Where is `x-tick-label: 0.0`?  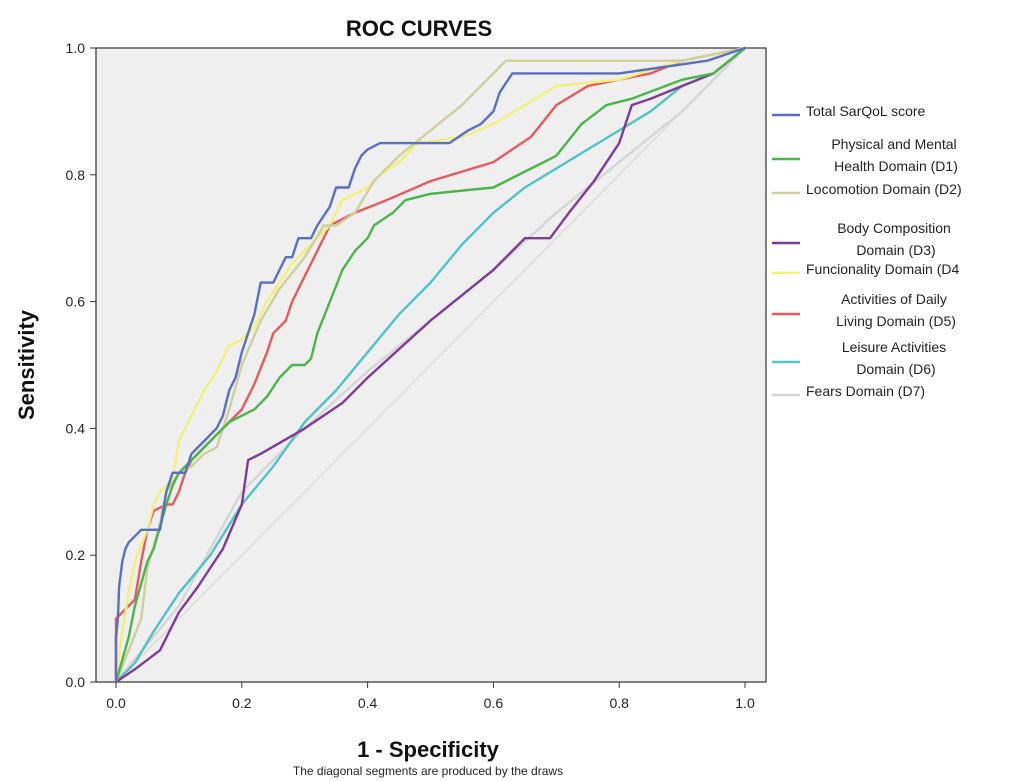
x-tick-label: 0.0 is located at coordinates (116, 703).